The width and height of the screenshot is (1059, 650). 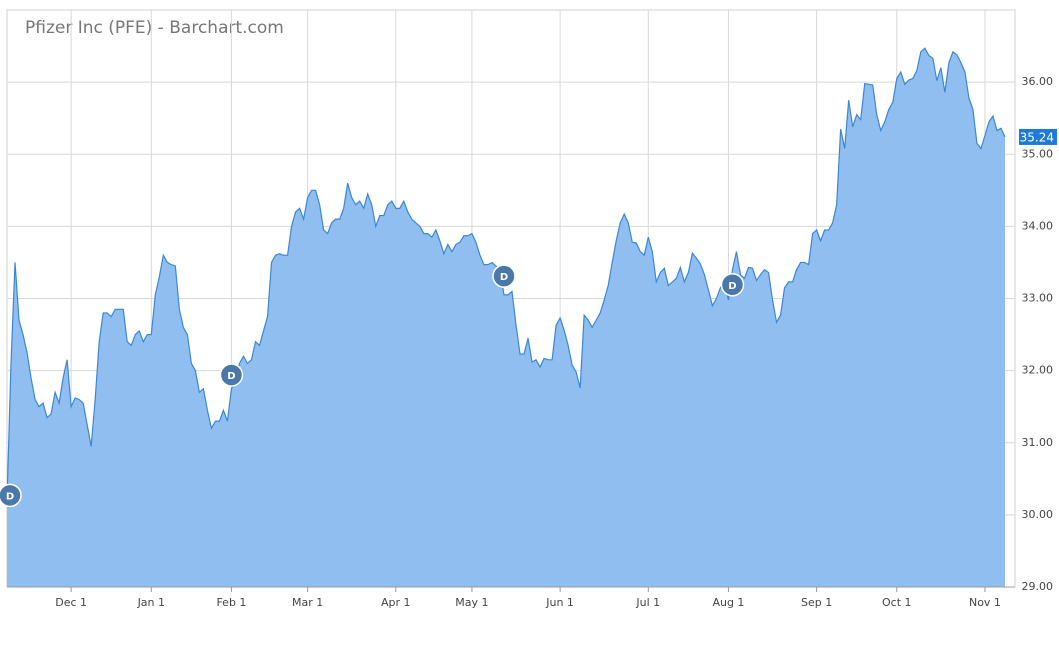 I want to click on last-value-badge, so click(x=1038, y=136).